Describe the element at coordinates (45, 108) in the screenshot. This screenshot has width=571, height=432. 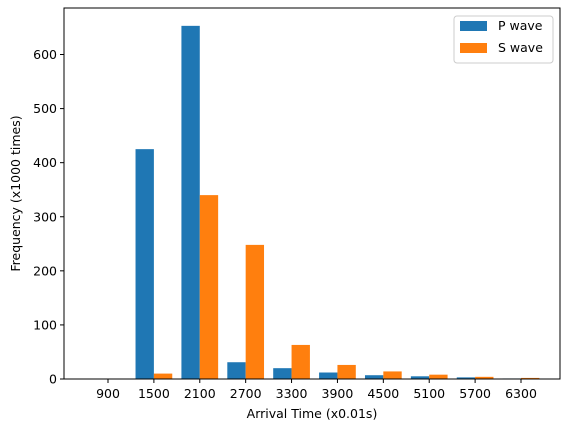
I see `y-tick-label: 500` at that location.